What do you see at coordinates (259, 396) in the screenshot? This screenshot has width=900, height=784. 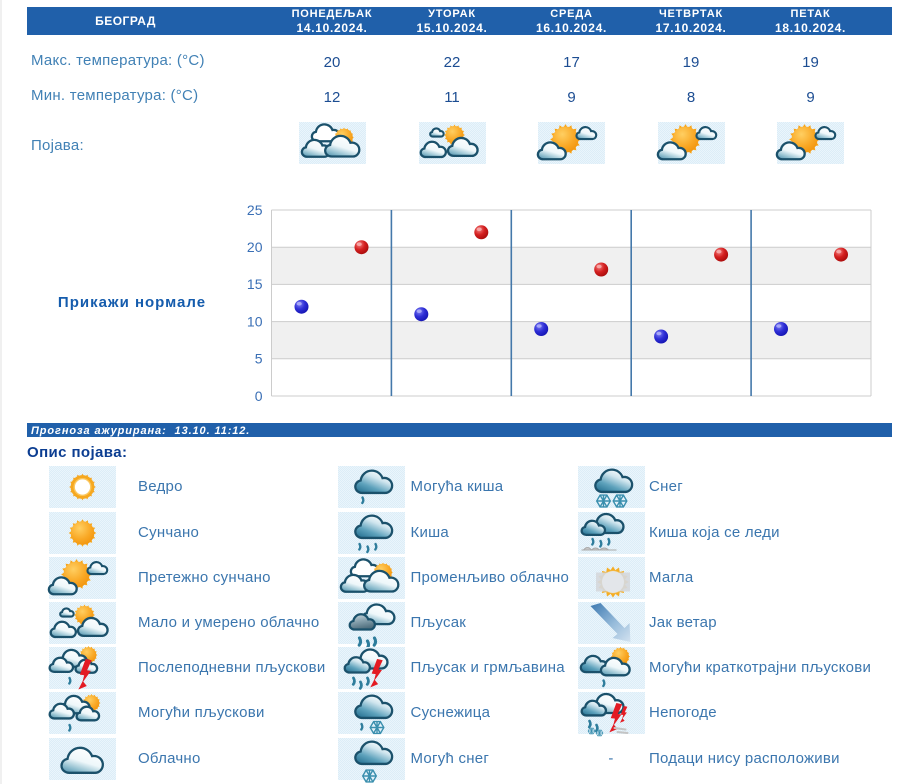 I see `svg-text: 0` at bounding box center [259, 396].